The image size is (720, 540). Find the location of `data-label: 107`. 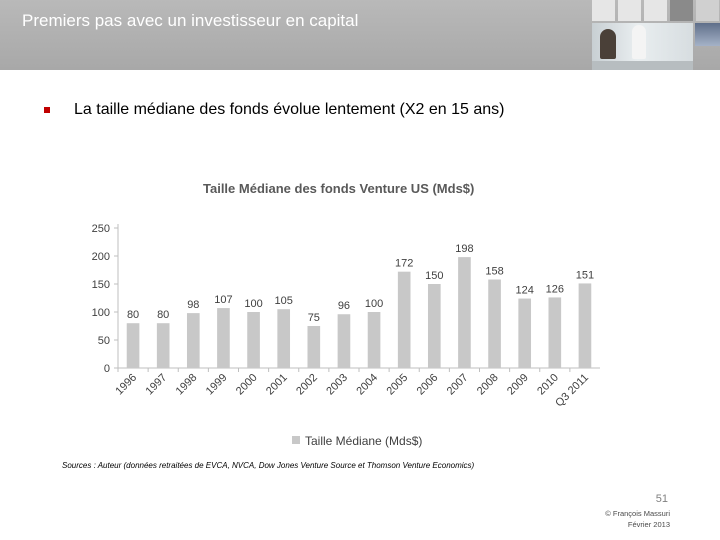

data-label: 107 is located at coordinates (223, 300).